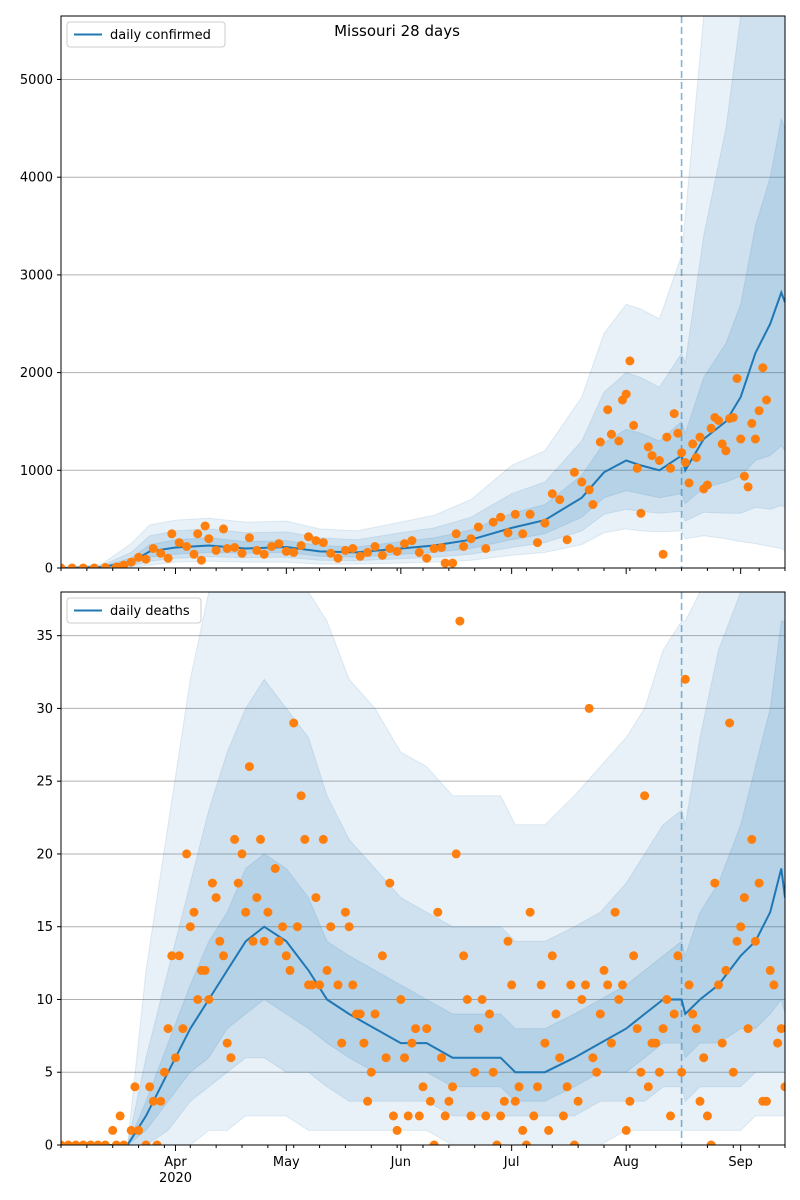 The height and width of the screenshot is (1200, 800). I want to click on legend-label: daily confirmed, so click(160, 35).